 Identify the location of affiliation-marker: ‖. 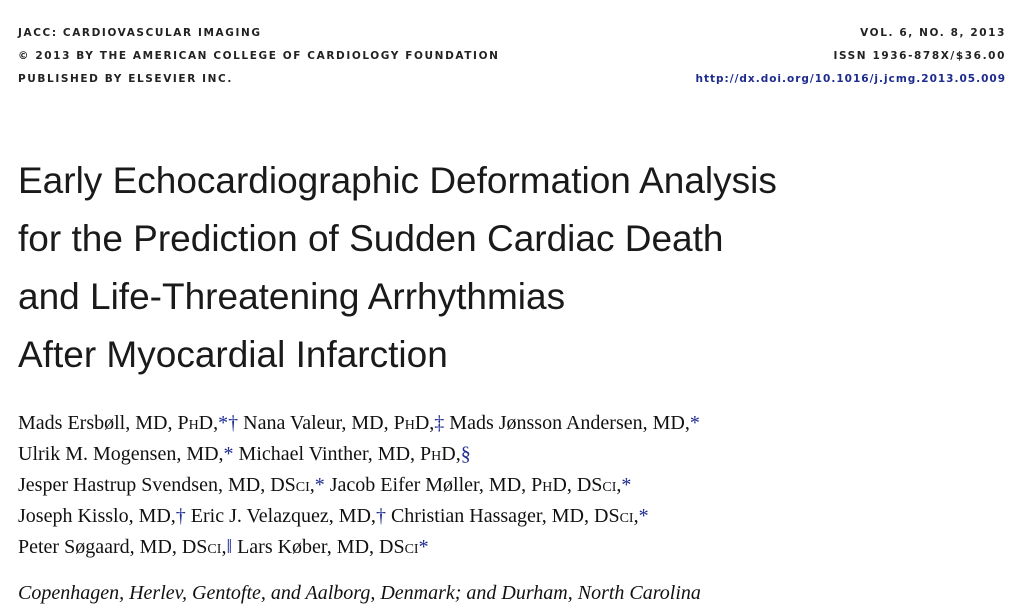
(229, 547).